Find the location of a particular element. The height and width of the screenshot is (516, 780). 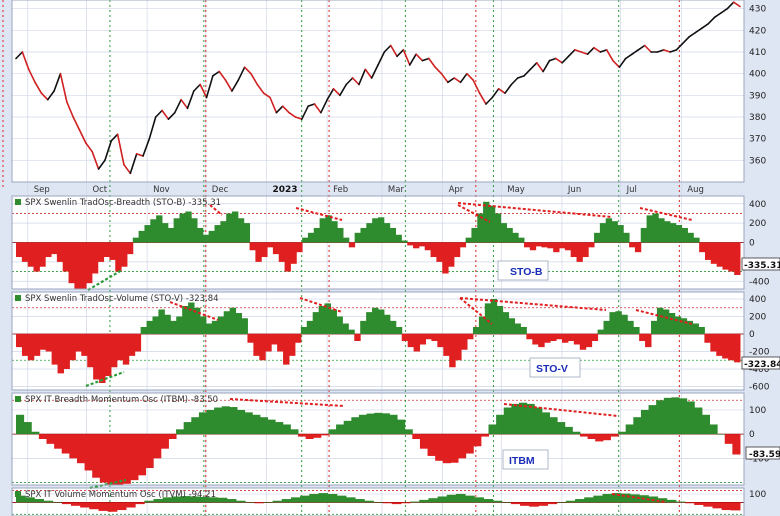

stob-last-badge is located at coordinates (760, 264).